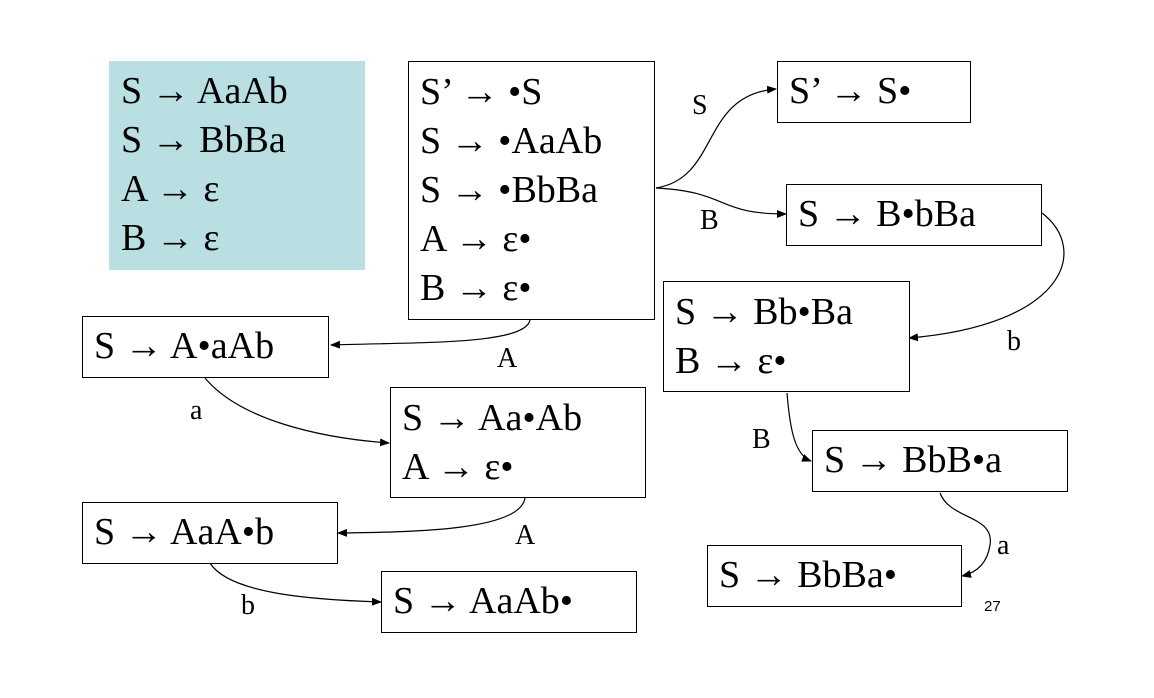 Image resolution: width=1154 pixels, height=698 pixels. Describe the element at coordinates (483, 601) in the screenshot. I see `item: S → AaAb•` at that location.